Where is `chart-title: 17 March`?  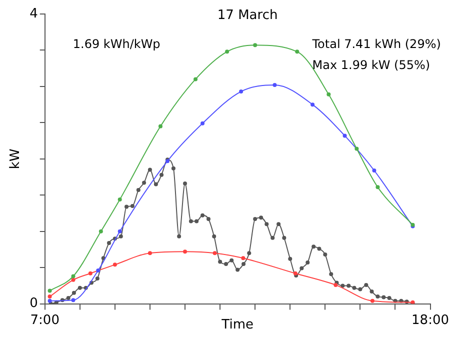
chart-title: 17 March is located at coordinates (247, 15).